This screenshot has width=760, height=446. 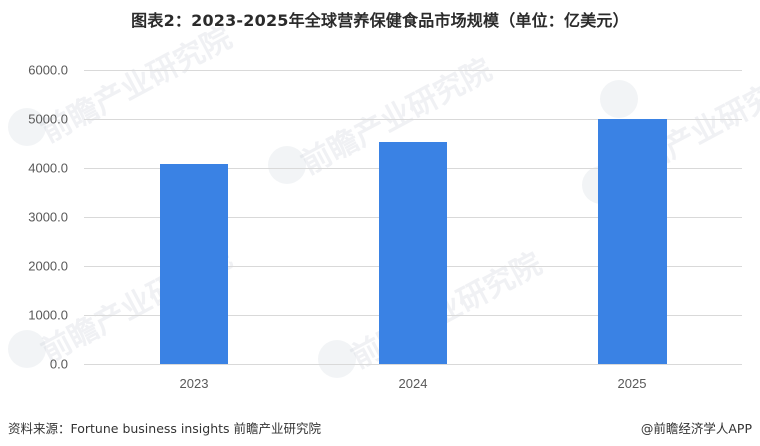 I want to click on x-tick-label: 2024, so click(x=413, y=383).